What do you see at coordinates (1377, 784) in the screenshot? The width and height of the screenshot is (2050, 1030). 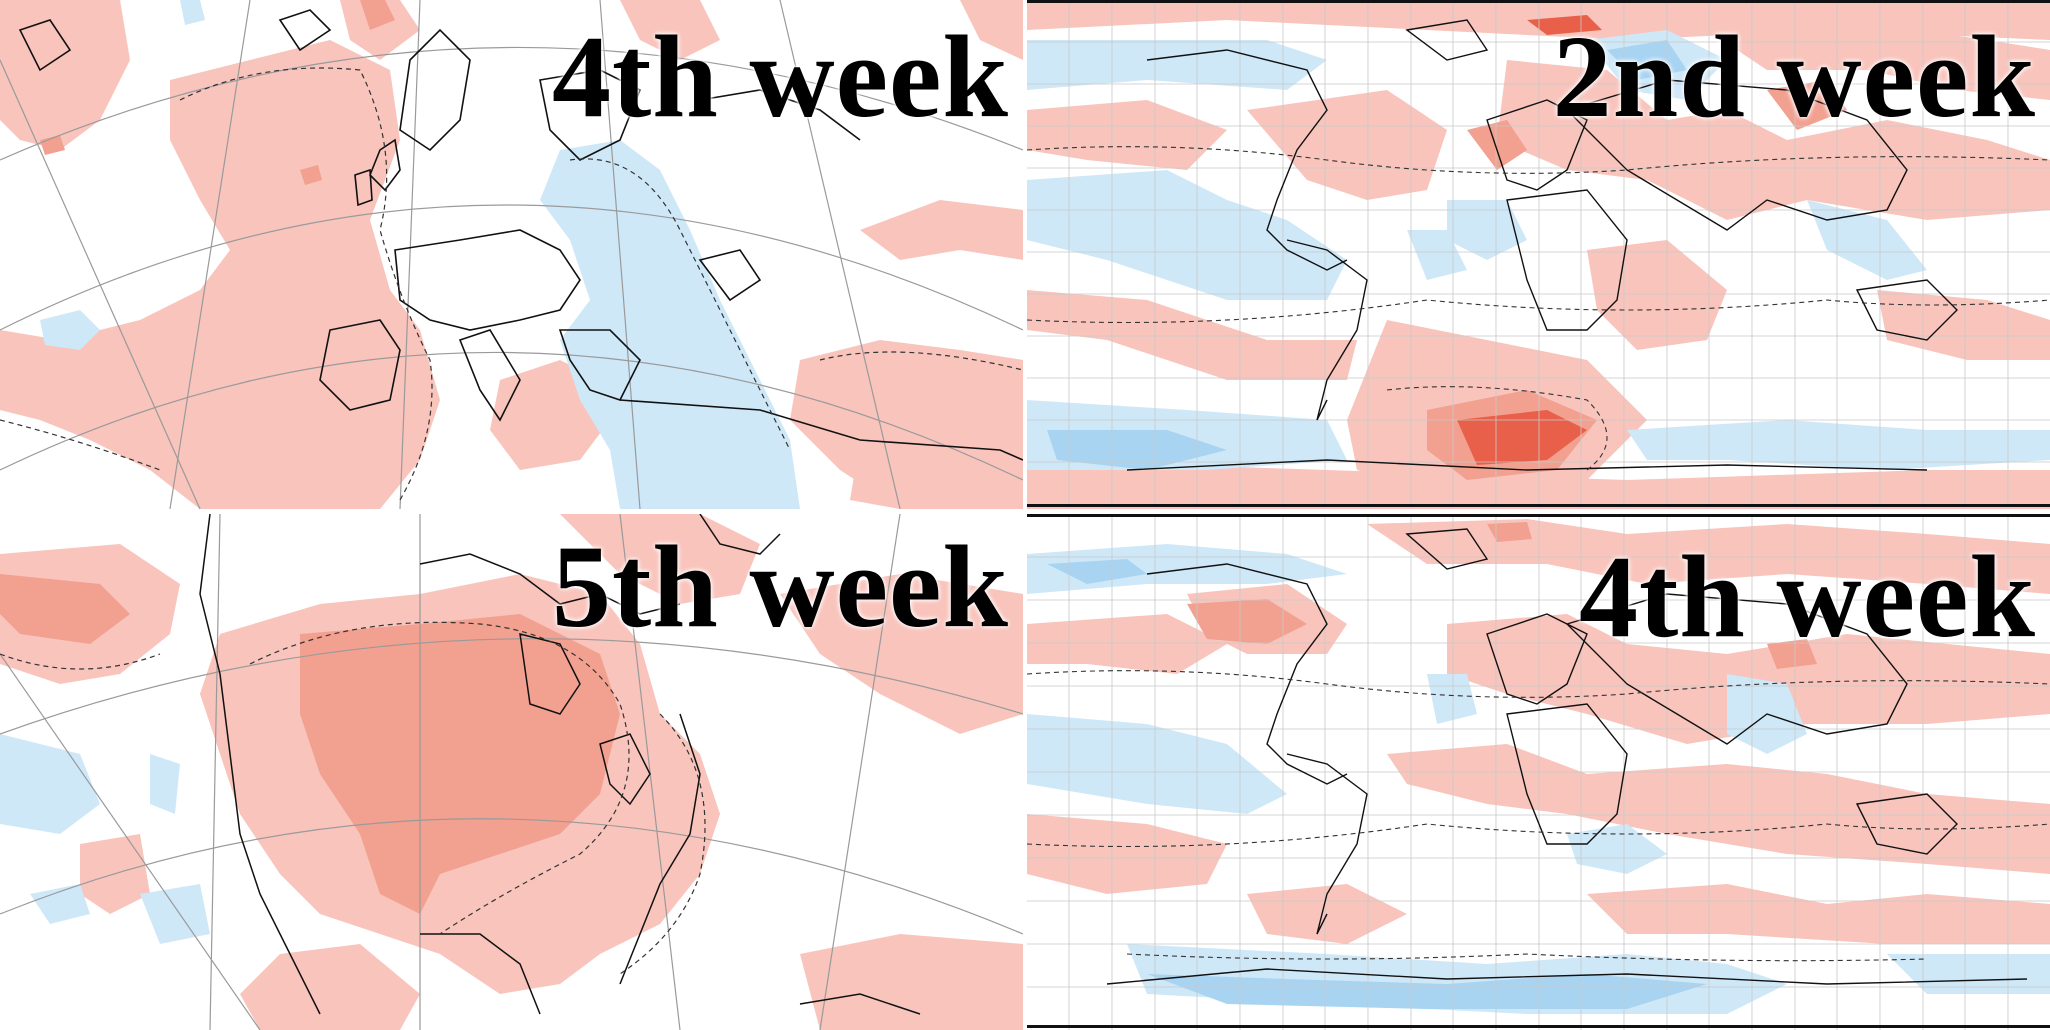 I see `cool-anomaly-medium` at bounding box center [1377, 784].